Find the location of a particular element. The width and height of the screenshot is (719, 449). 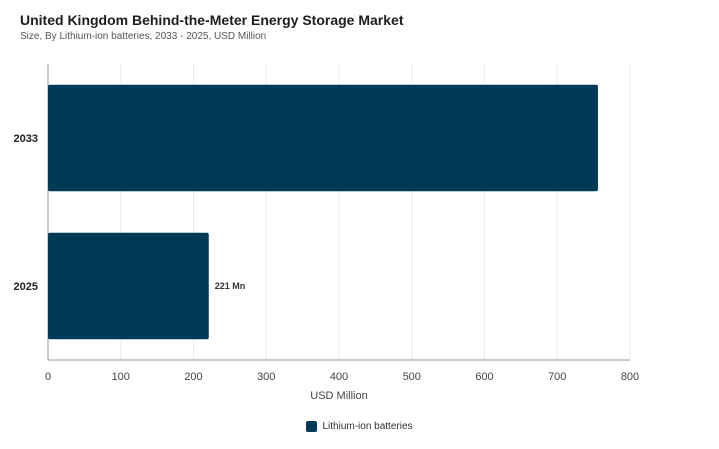

bar-2025 is located at coordinates (128, 286).